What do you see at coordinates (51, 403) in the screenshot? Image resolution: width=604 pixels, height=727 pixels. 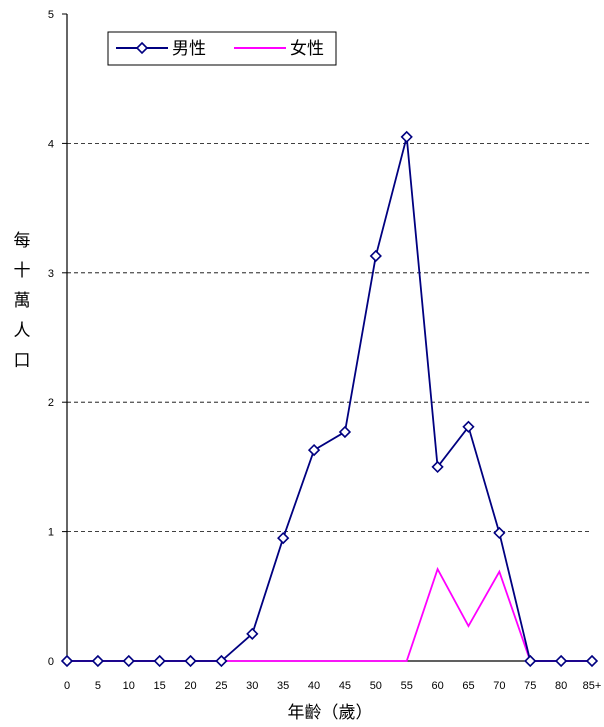 I see `y-tick-label: 2` at bounding box center [51, 403].